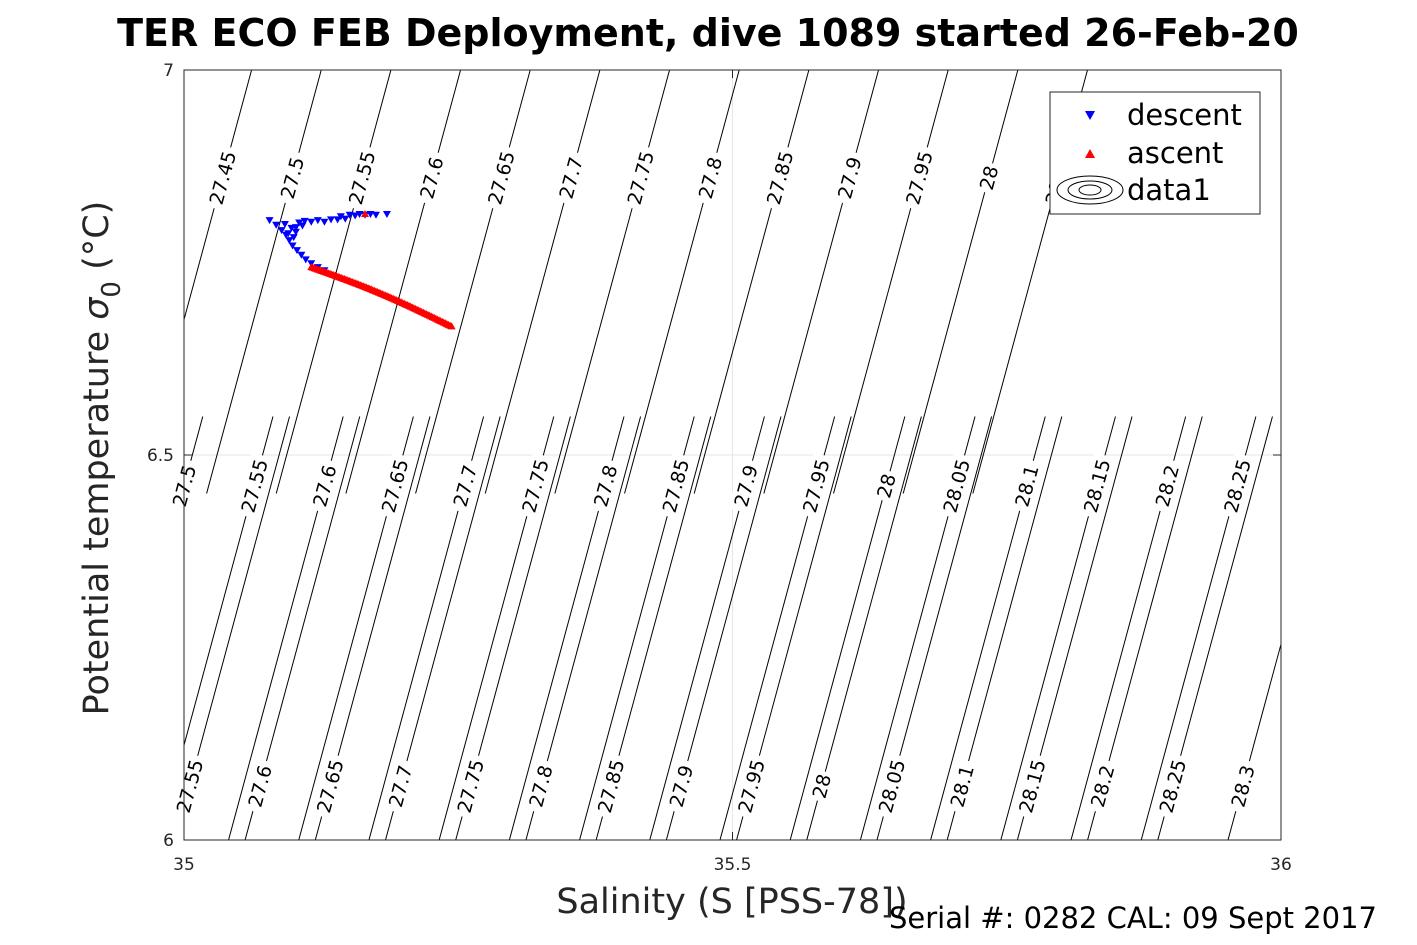 This screenshot has height=945, width=1417. What do you see at coordinates (97, 241) in the screenshot?
I see `y-axis-label-unit: (°C)` at bounding box center [97, 241].